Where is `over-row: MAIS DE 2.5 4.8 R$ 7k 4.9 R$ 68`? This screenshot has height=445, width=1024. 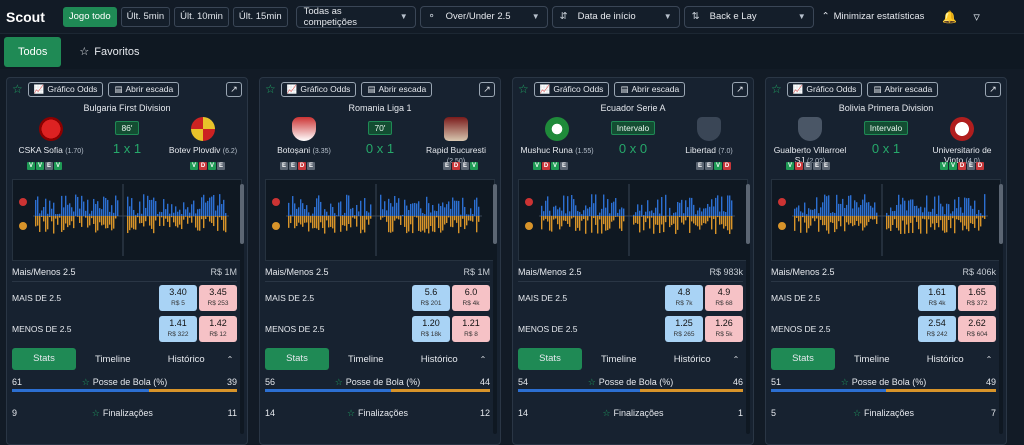
over-row: MAIS DE 2.5 4.8 R$ 7k 4.9 R$ 68 is located at coordinates (630, 297).